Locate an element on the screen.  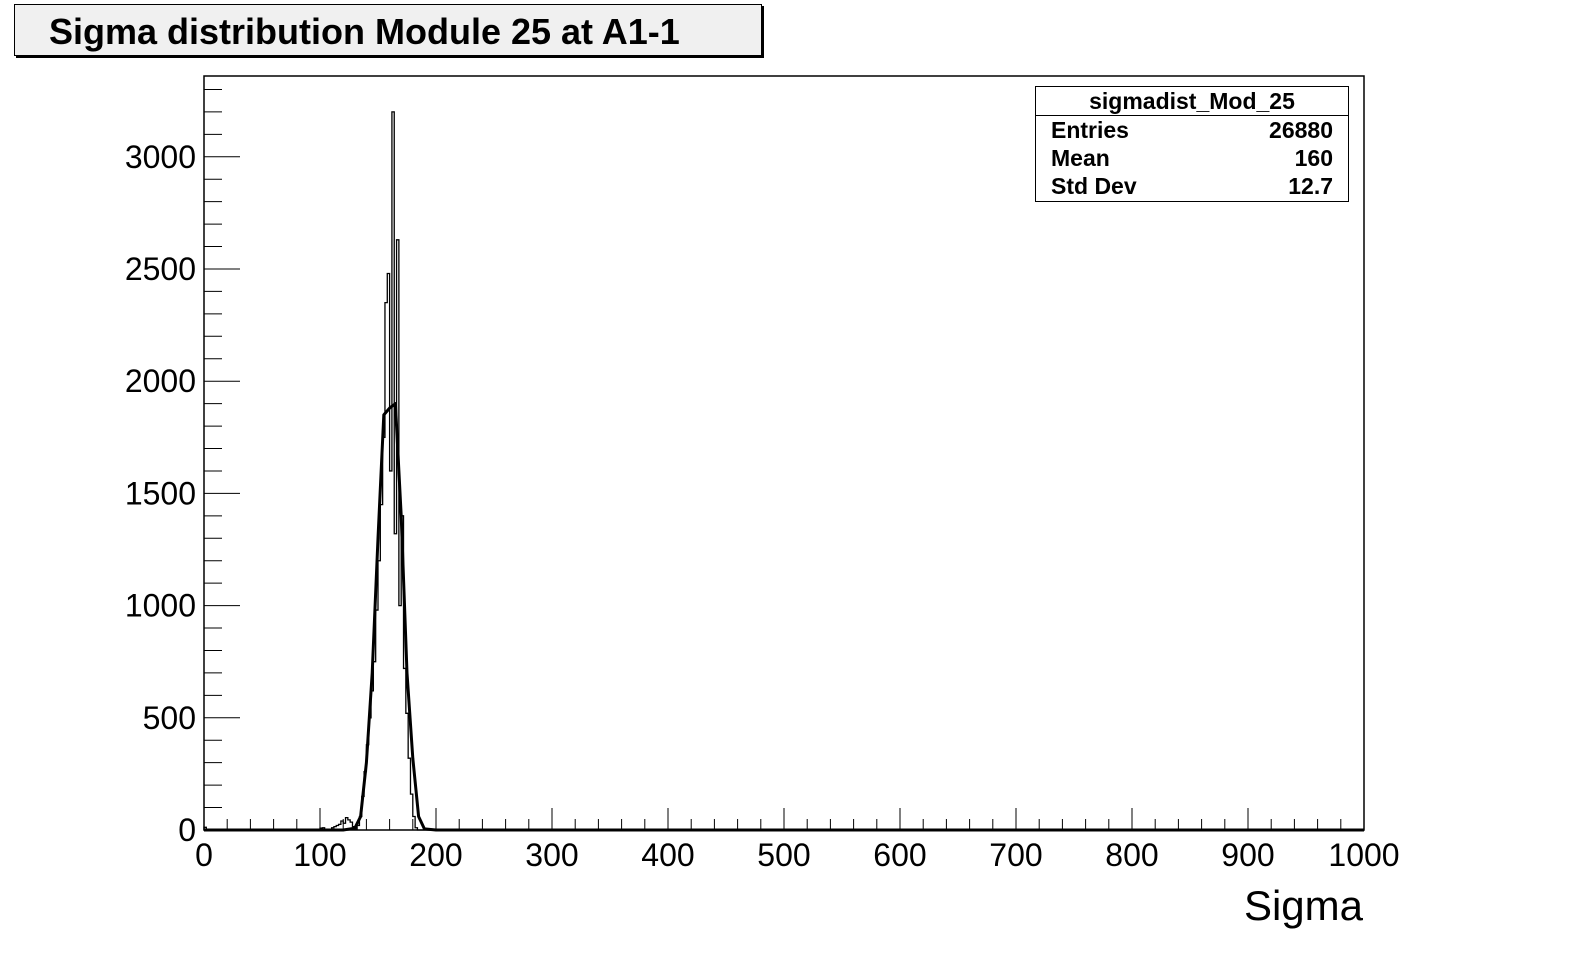
stats-row-stddev: Std Dev 12.7 is located at coordinates (1192, 186).